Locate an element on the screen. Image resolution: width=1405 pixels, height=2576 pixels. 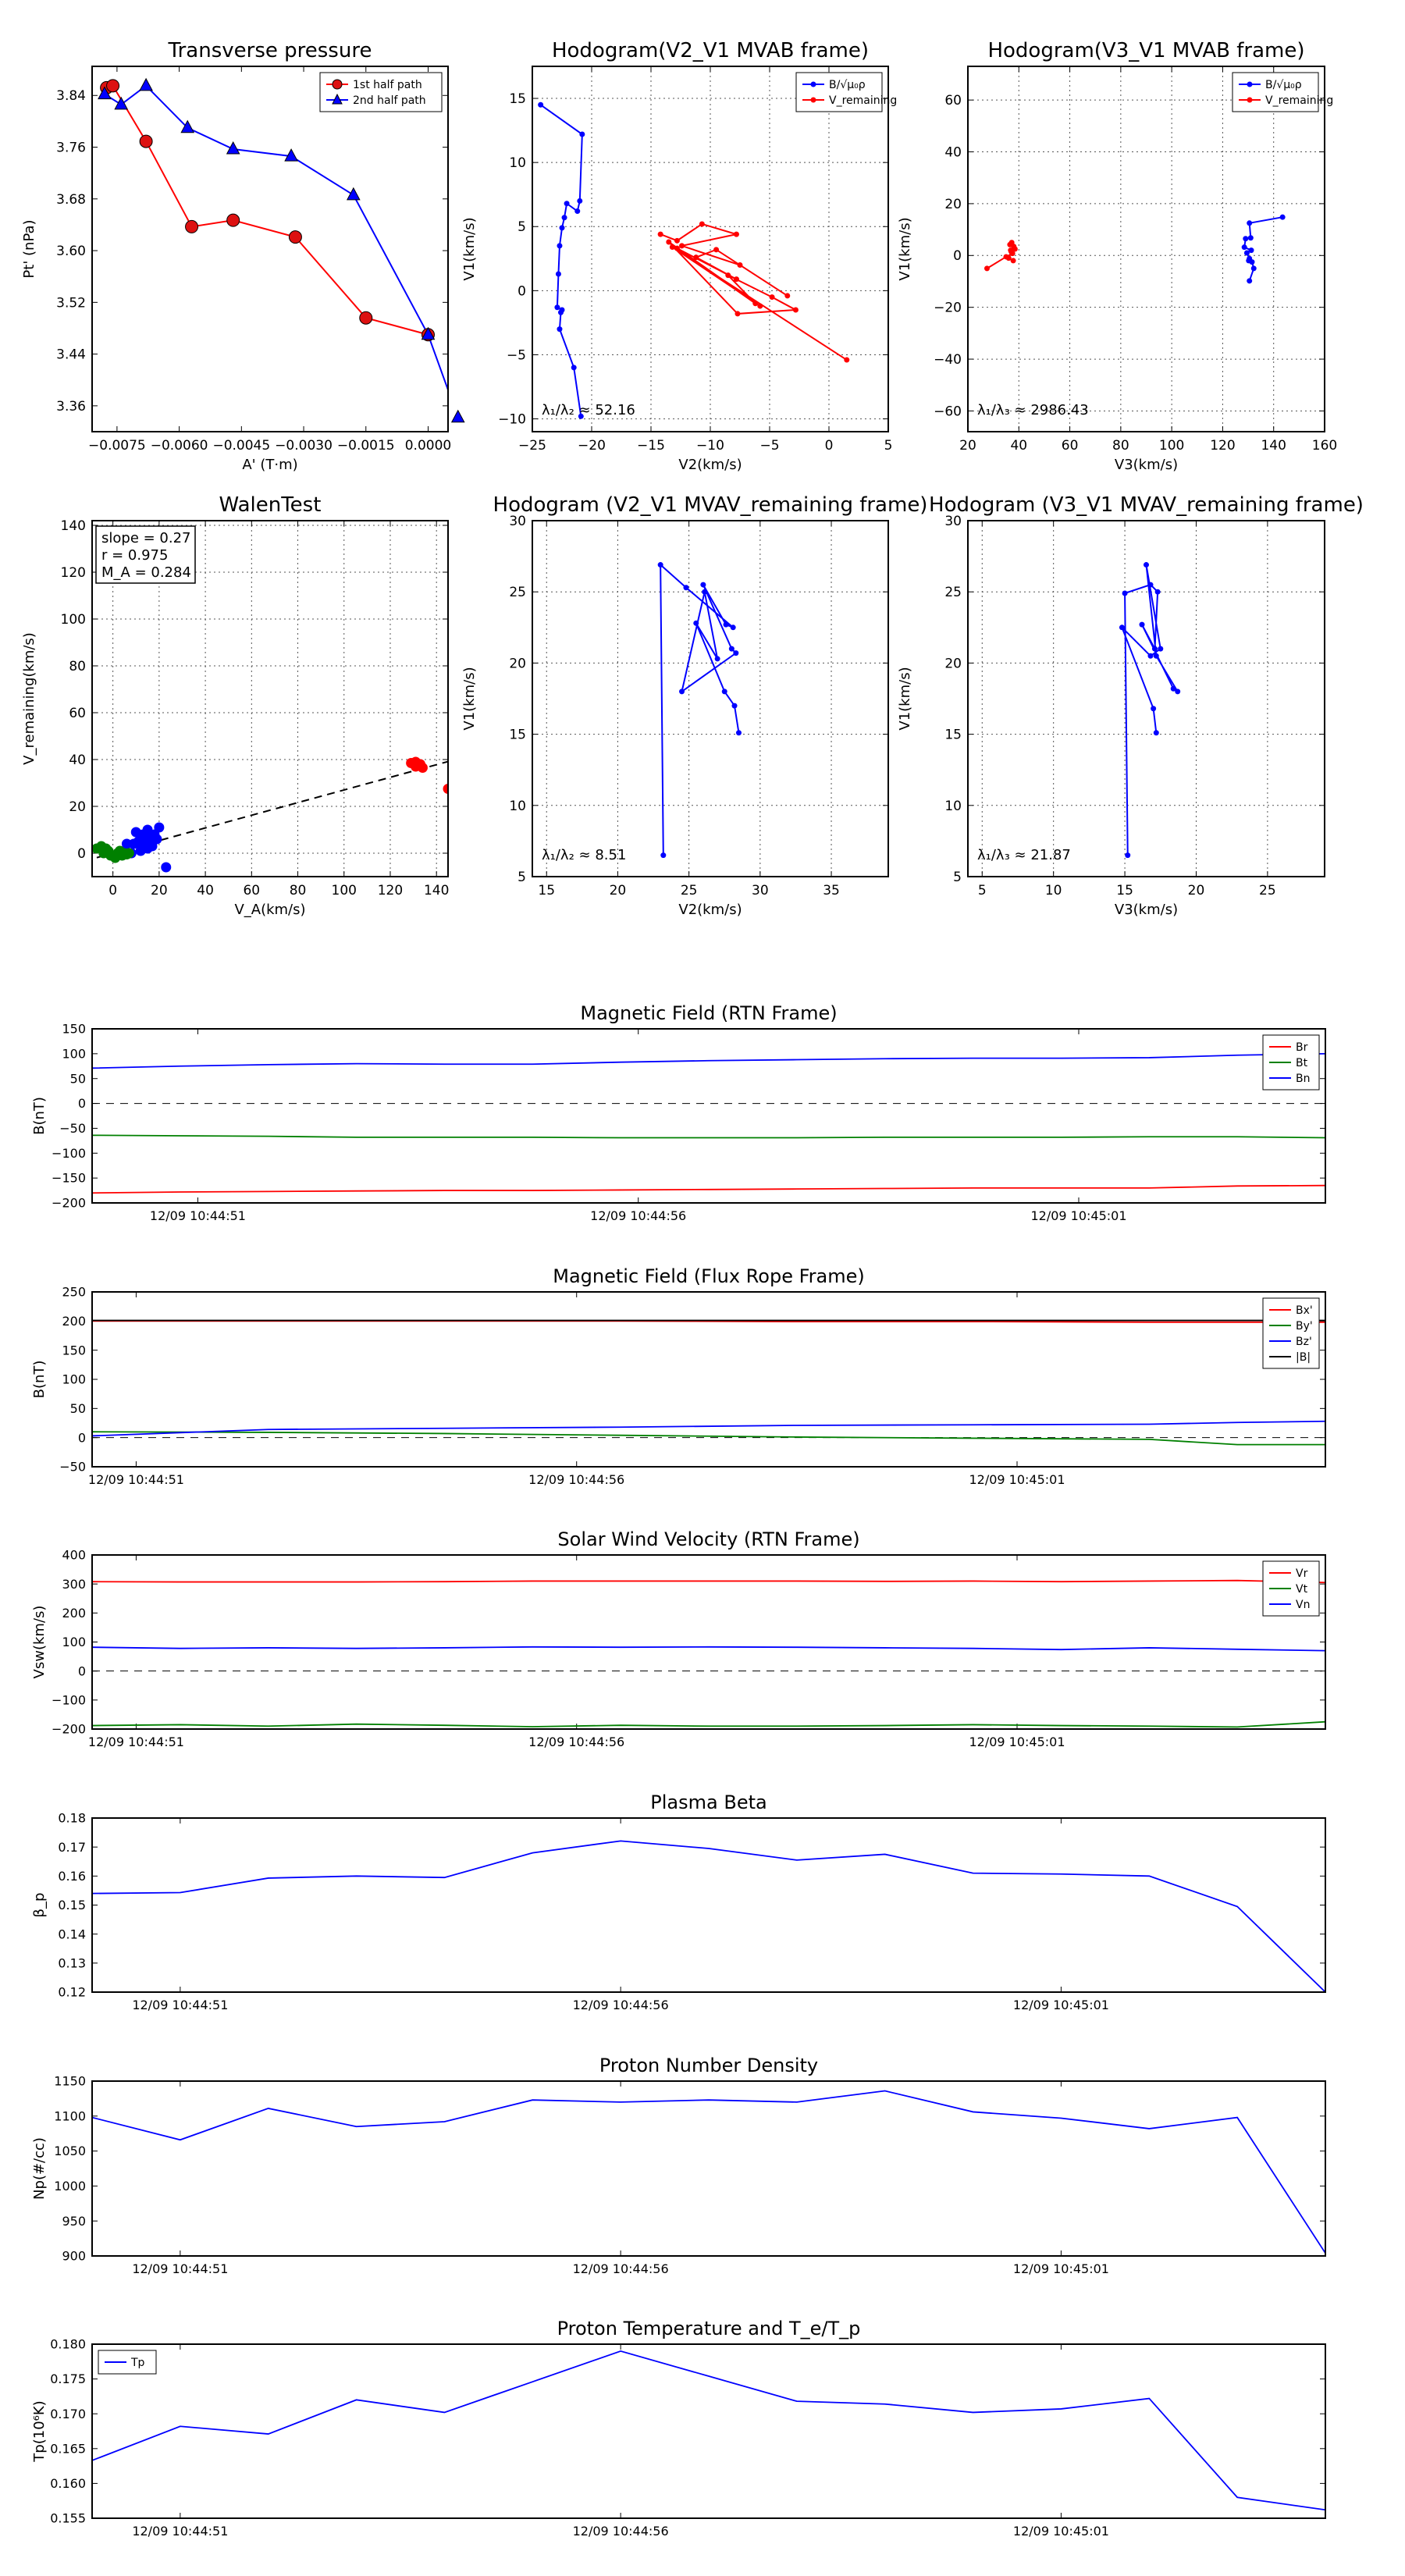
y-tick-label: 150 is located at coordinates (74, 1350).